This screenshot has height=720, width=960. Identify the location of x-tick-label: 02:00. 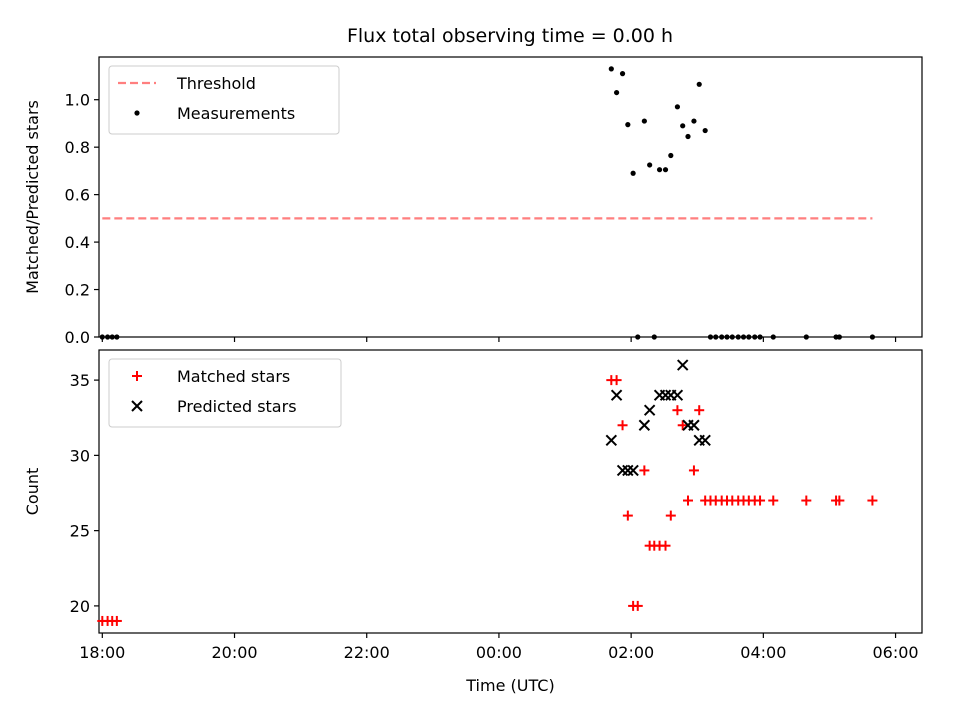
(631, 652).